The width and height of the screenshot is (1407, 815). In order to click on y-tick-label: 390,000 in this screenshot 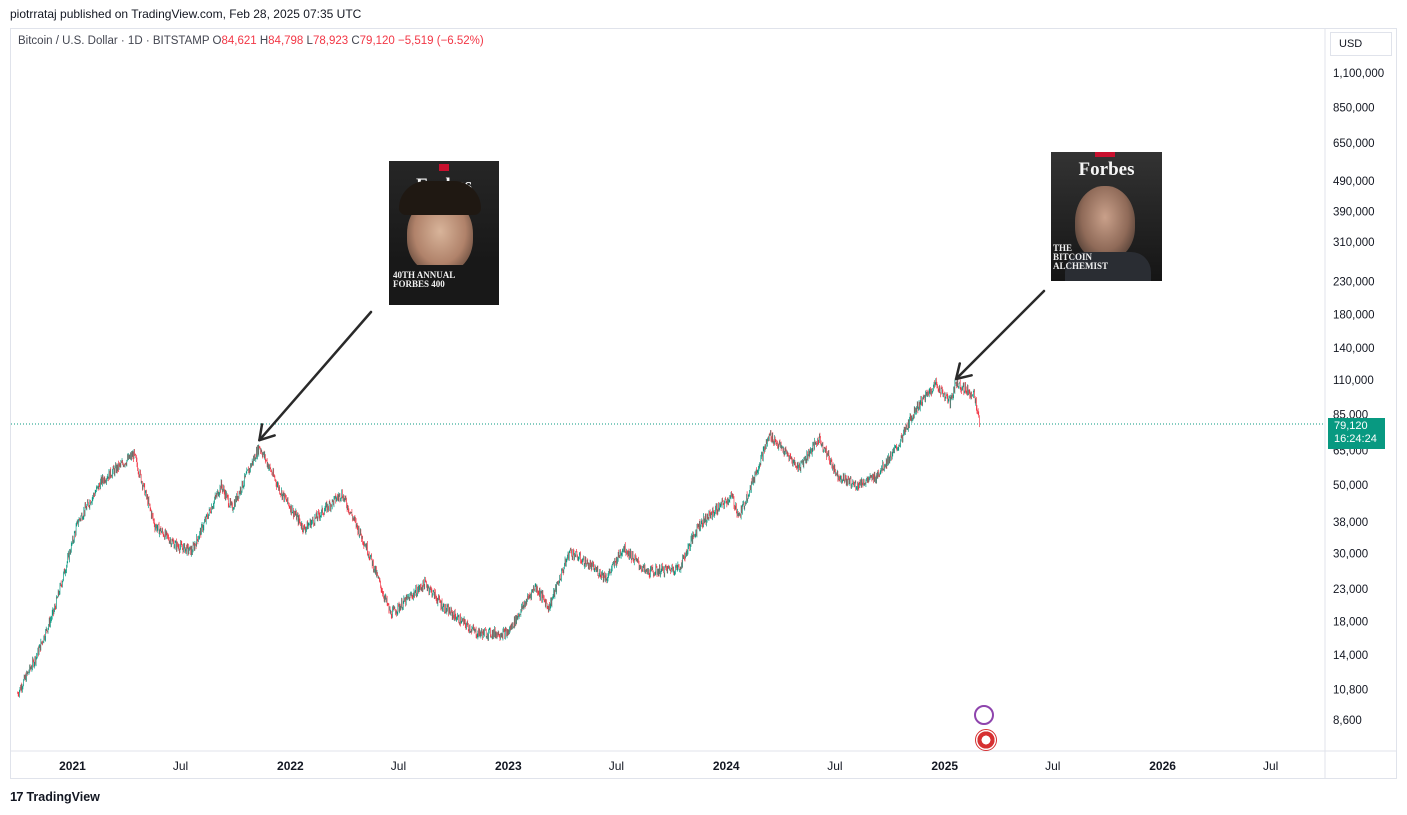, I will do `click(1354, 212)`.